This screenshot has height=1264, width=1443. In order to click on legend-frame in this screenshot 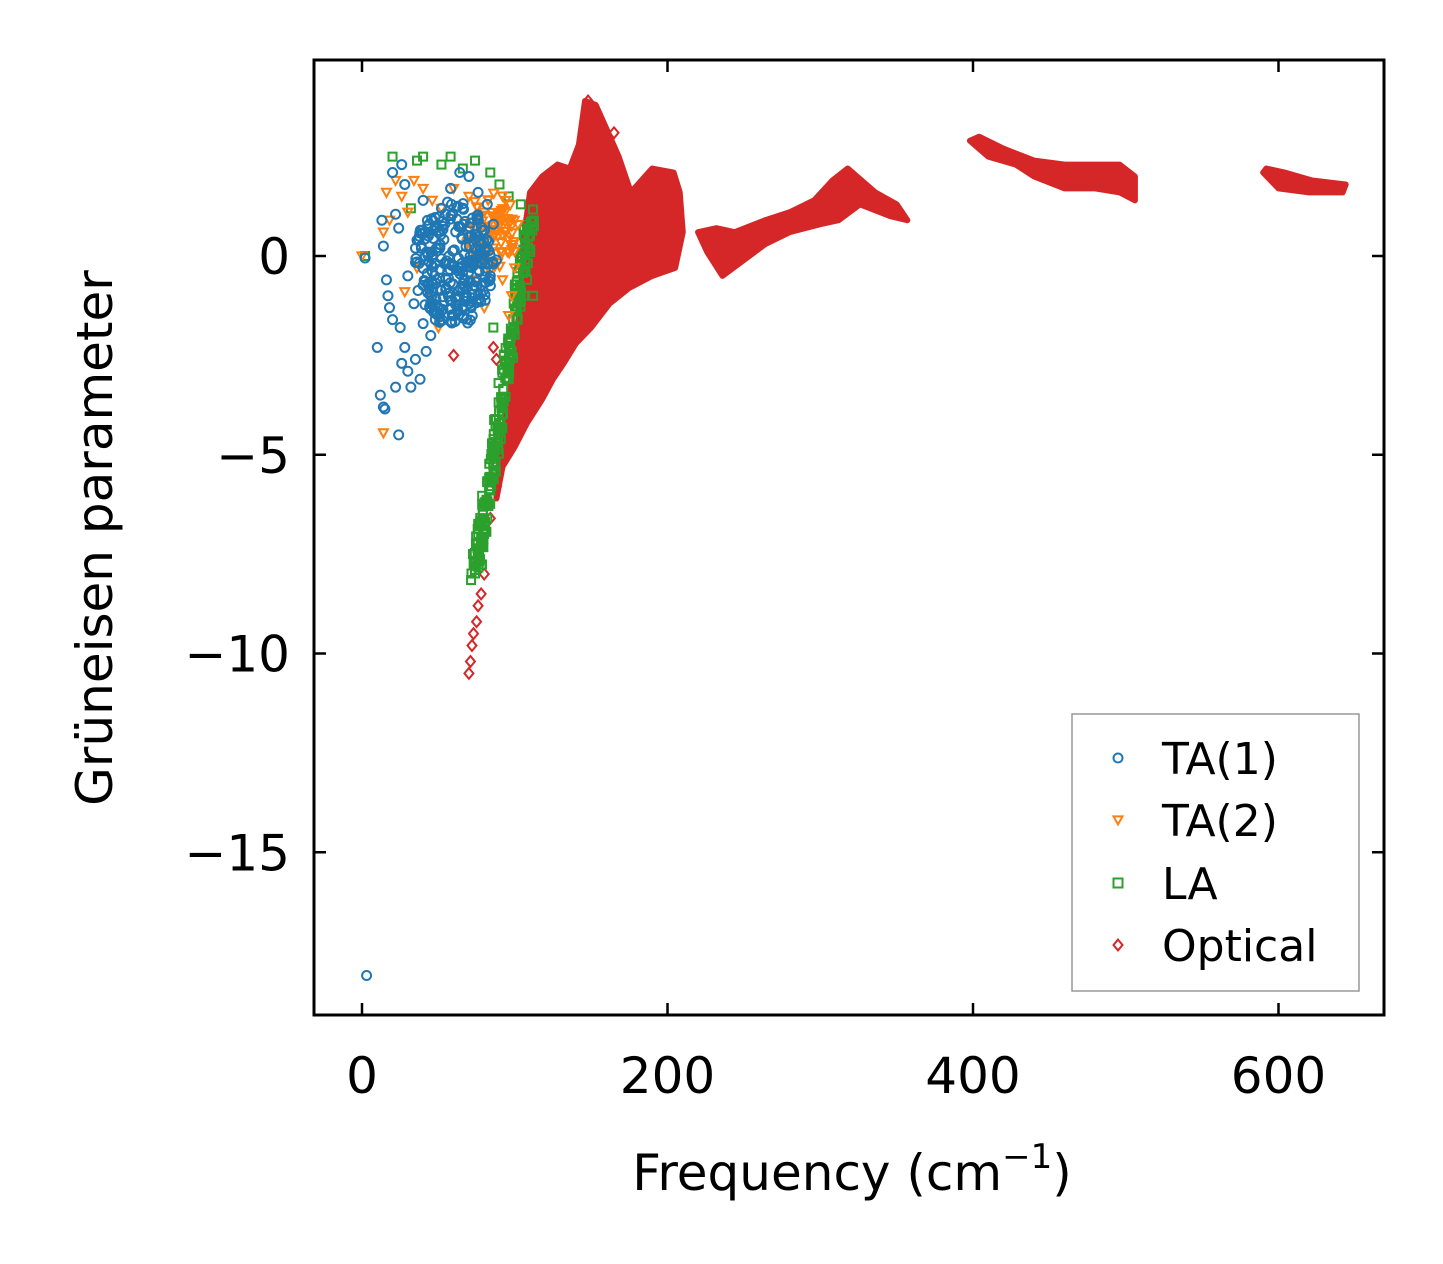, I will do `click(1215, 852)`.